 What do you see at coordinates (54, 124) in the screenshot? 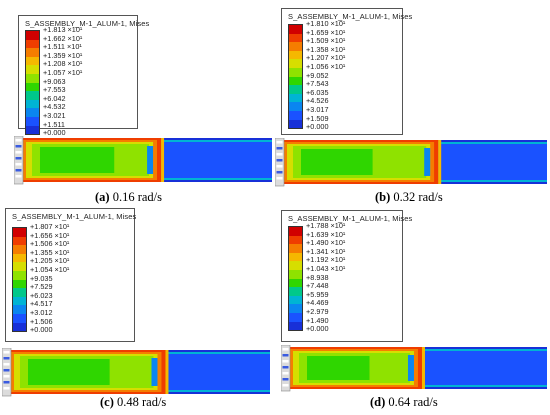
I see `legend-level-label: +1.511` at bounding box center [54, 124].